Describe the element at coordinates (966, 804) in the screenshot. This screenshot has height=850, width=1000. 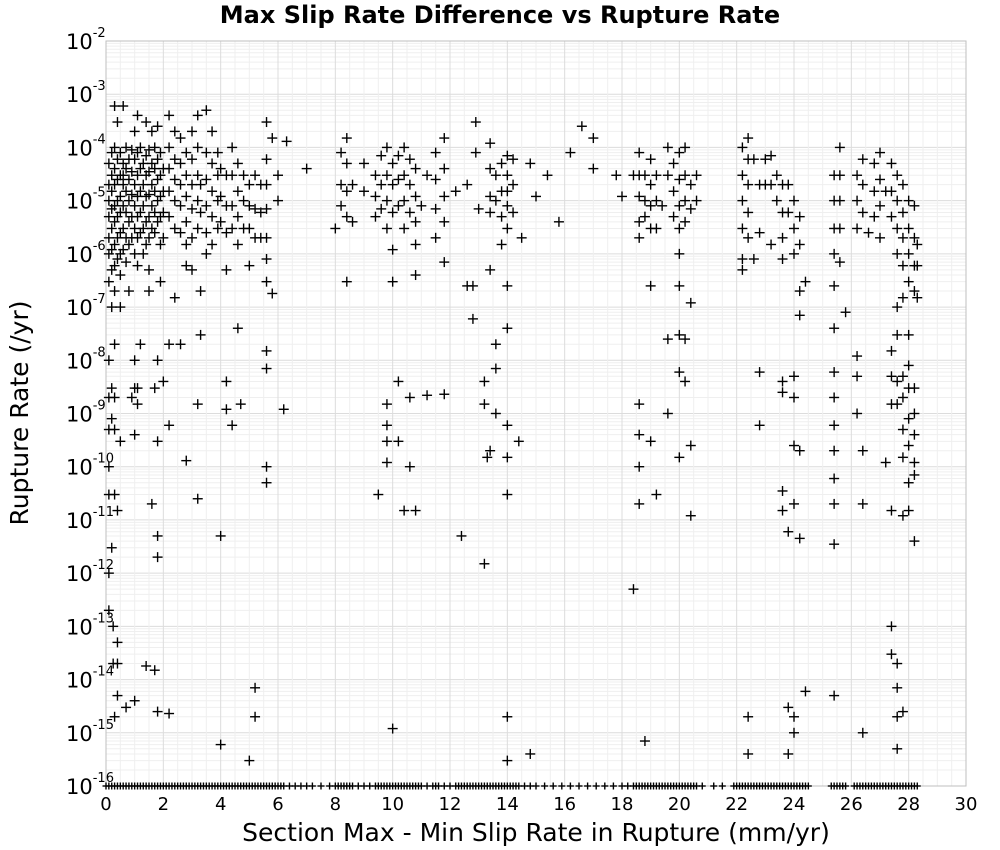
I see `x-tick-label: 30` at that location.